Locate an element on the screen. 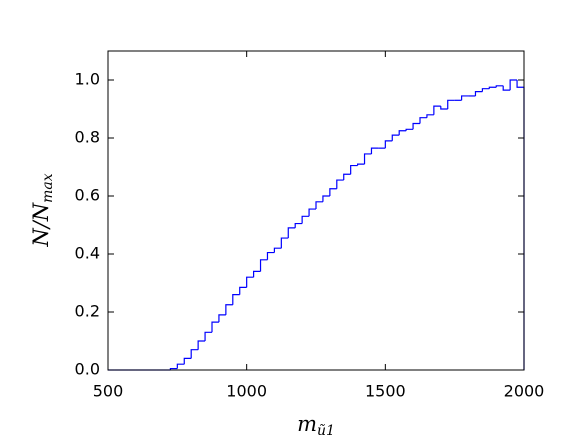 This screenshot has height=447, width=580. x-tick-label: 1000 is located at coordinates (246, 391).